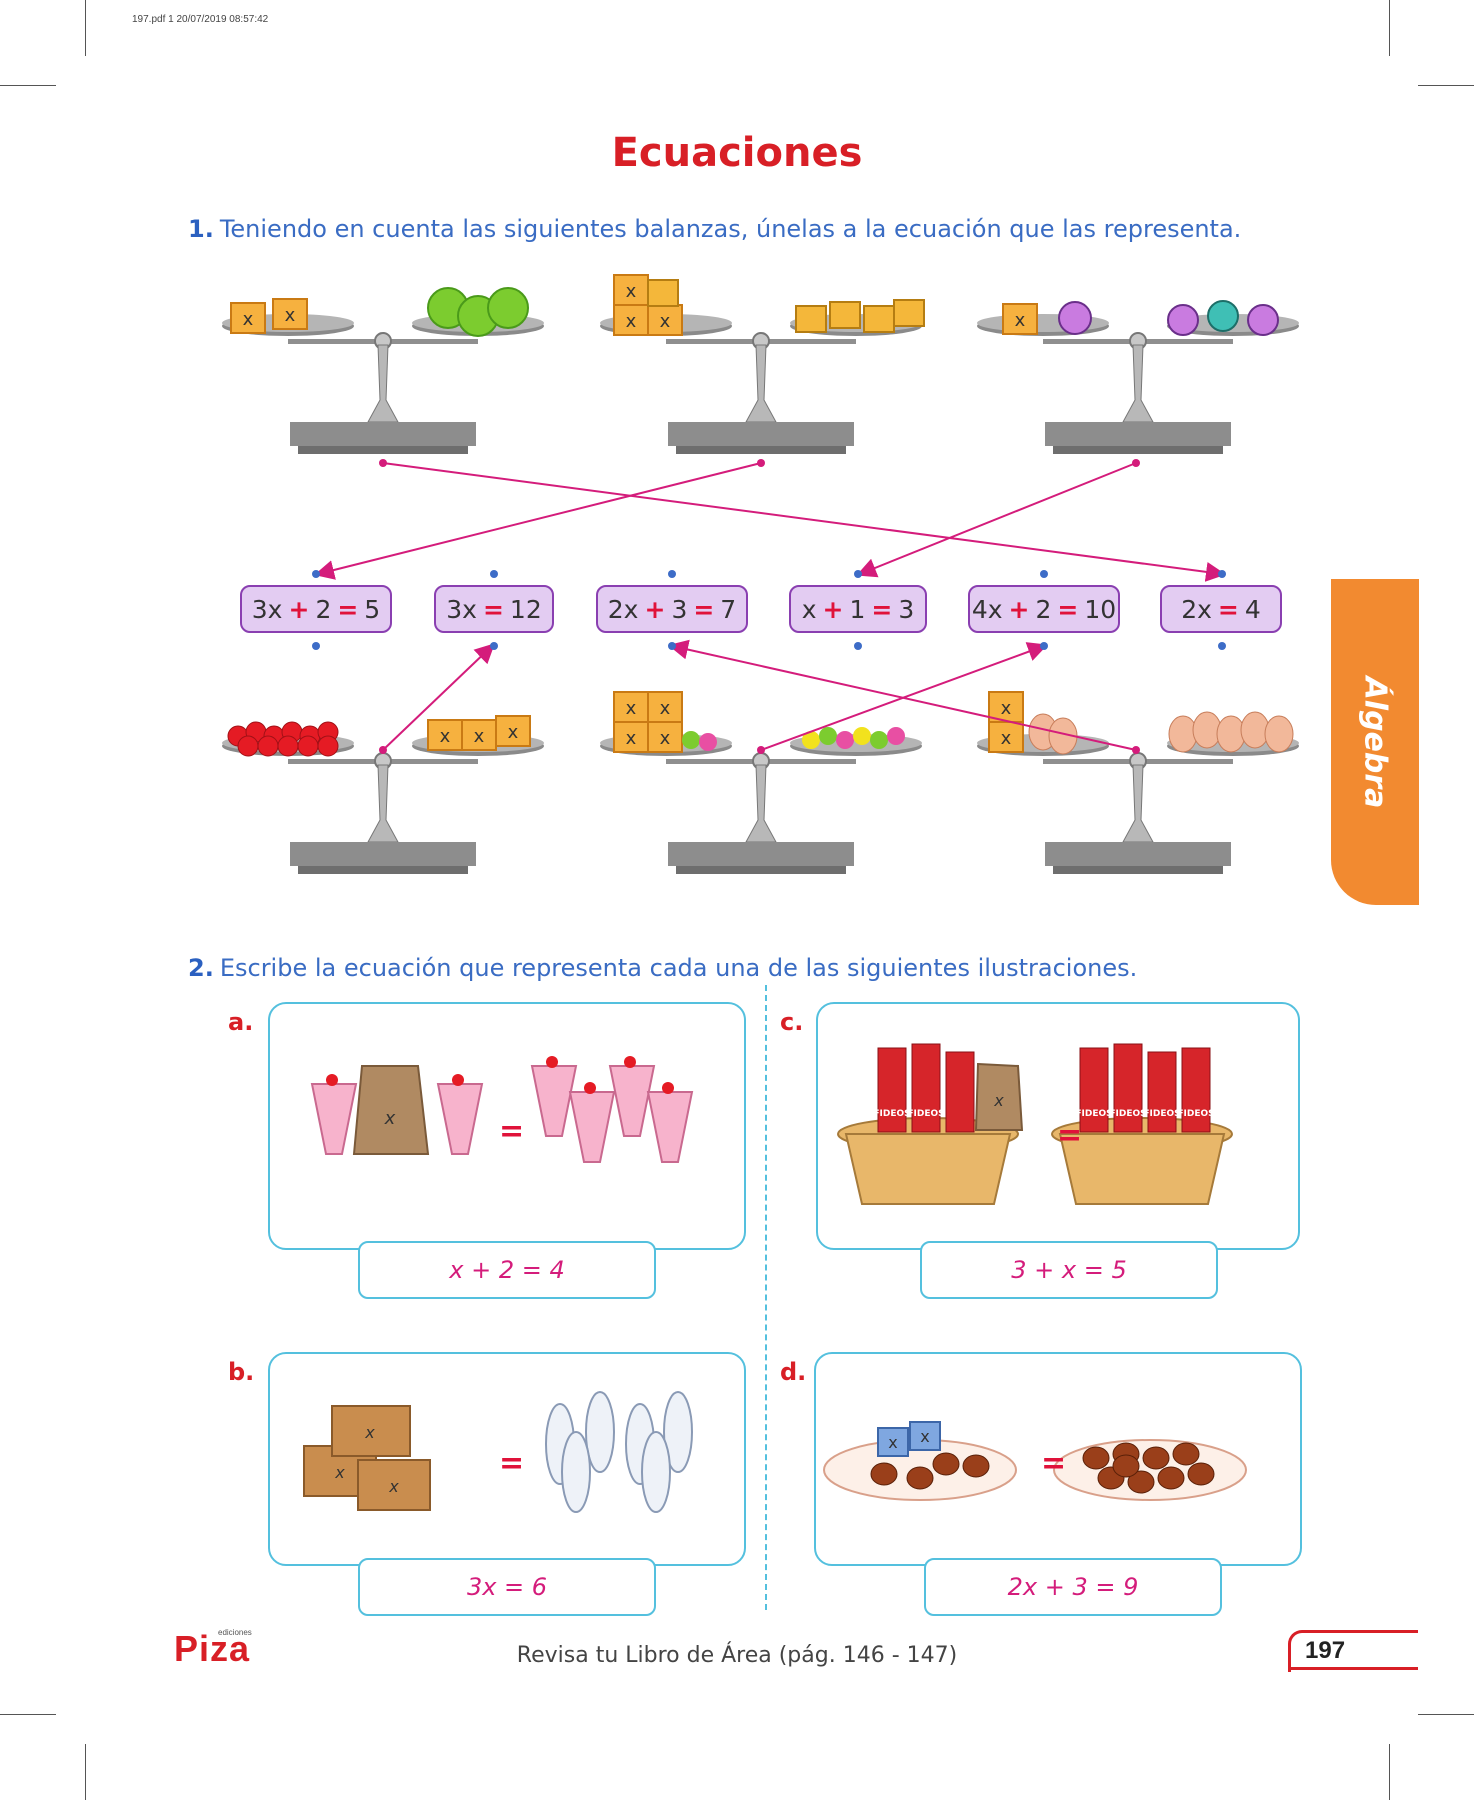 Image resolution: width=1474 pixels, height=1800 pixels. What do you see at coordinates (525, 609) in the screenshot?
I see `equation-term: 12` at bounding box center [525, 609].